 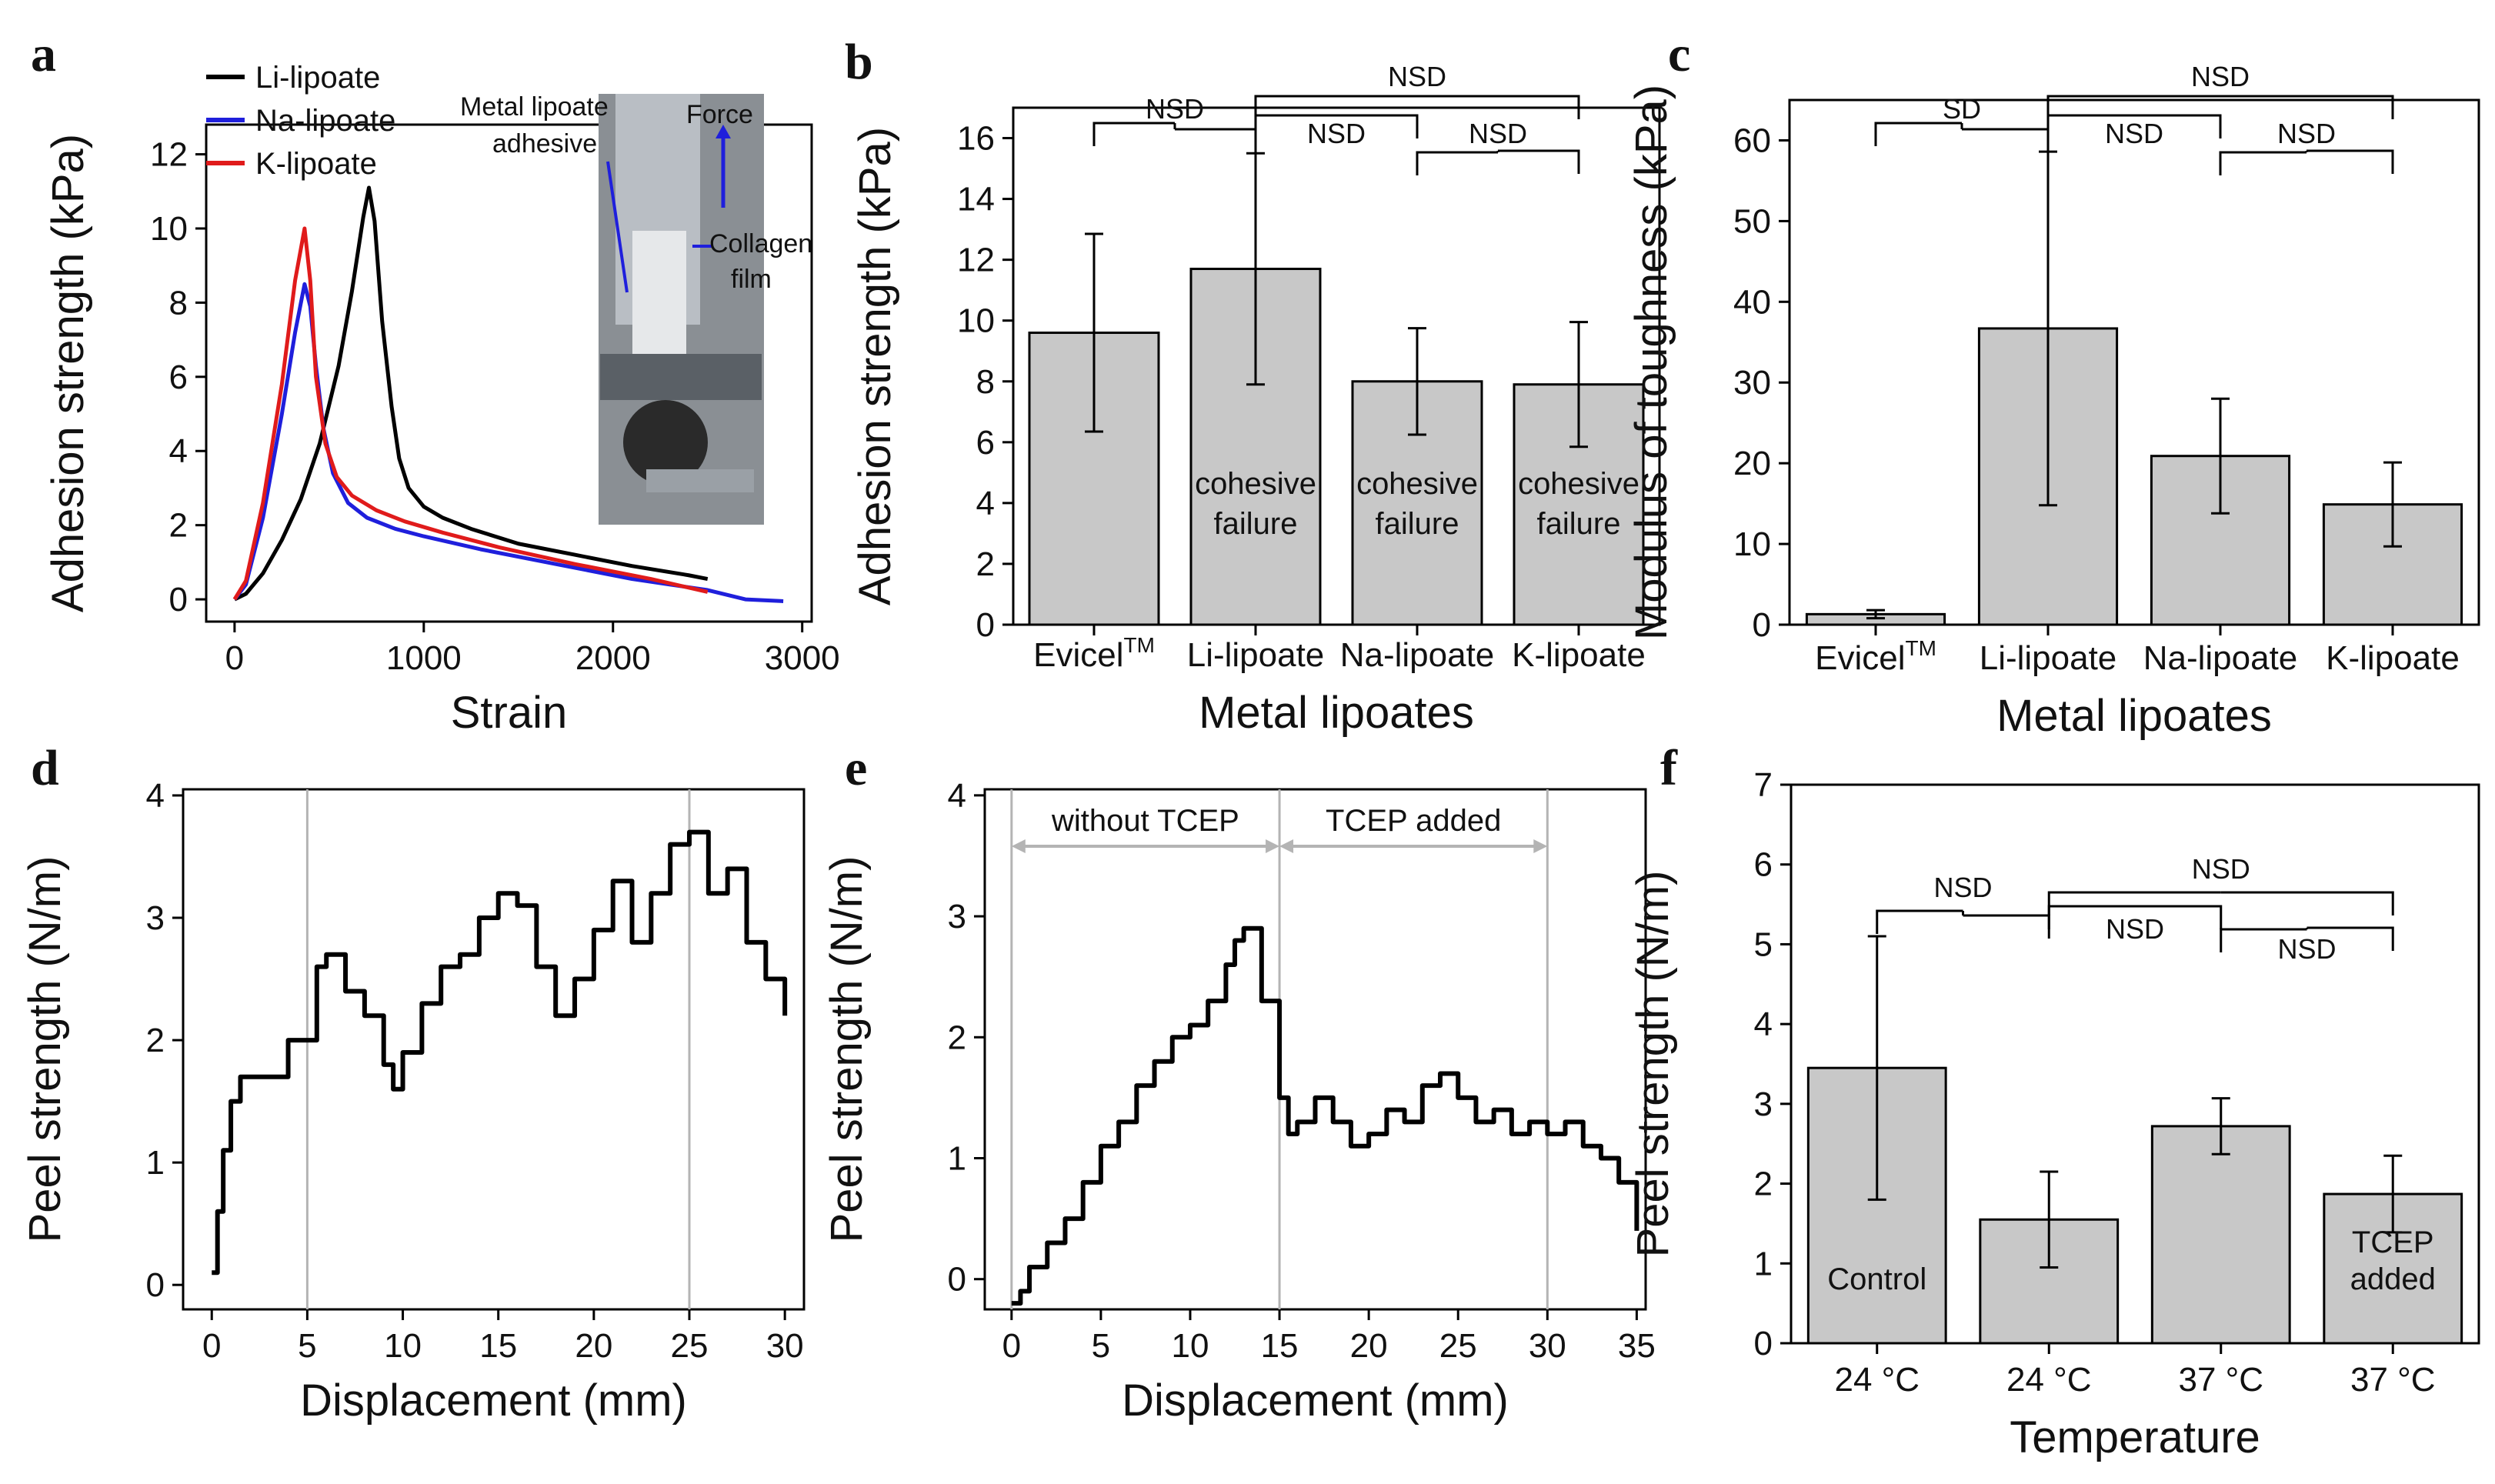 What do you see at coordinates (659, 292) in the screenshot?
I see `inset-collagen-film` at bounding box center [659, 292].